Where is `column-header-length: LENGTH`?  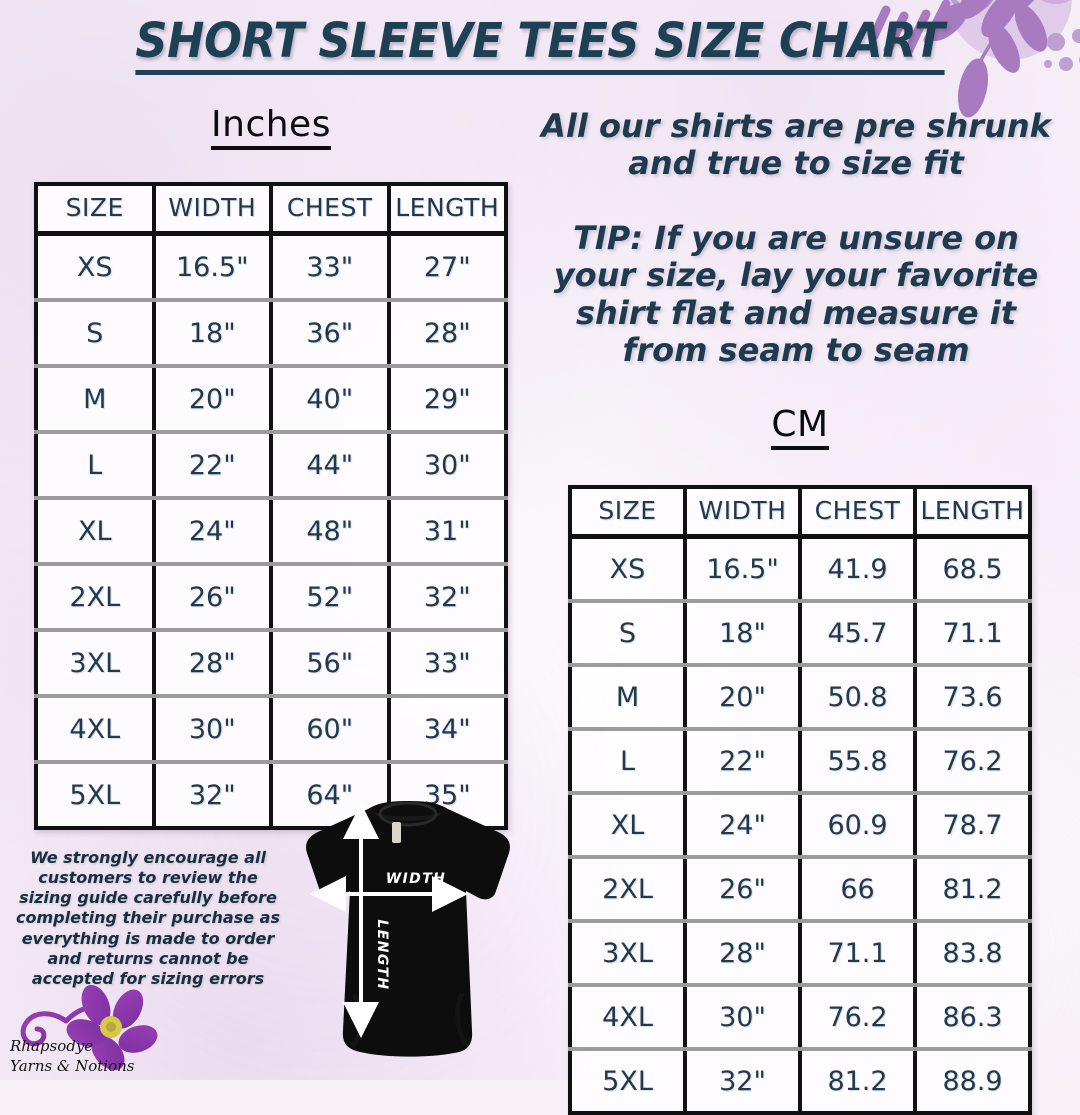 column-header-length: LENGTH is located at coordinates (971, 513).